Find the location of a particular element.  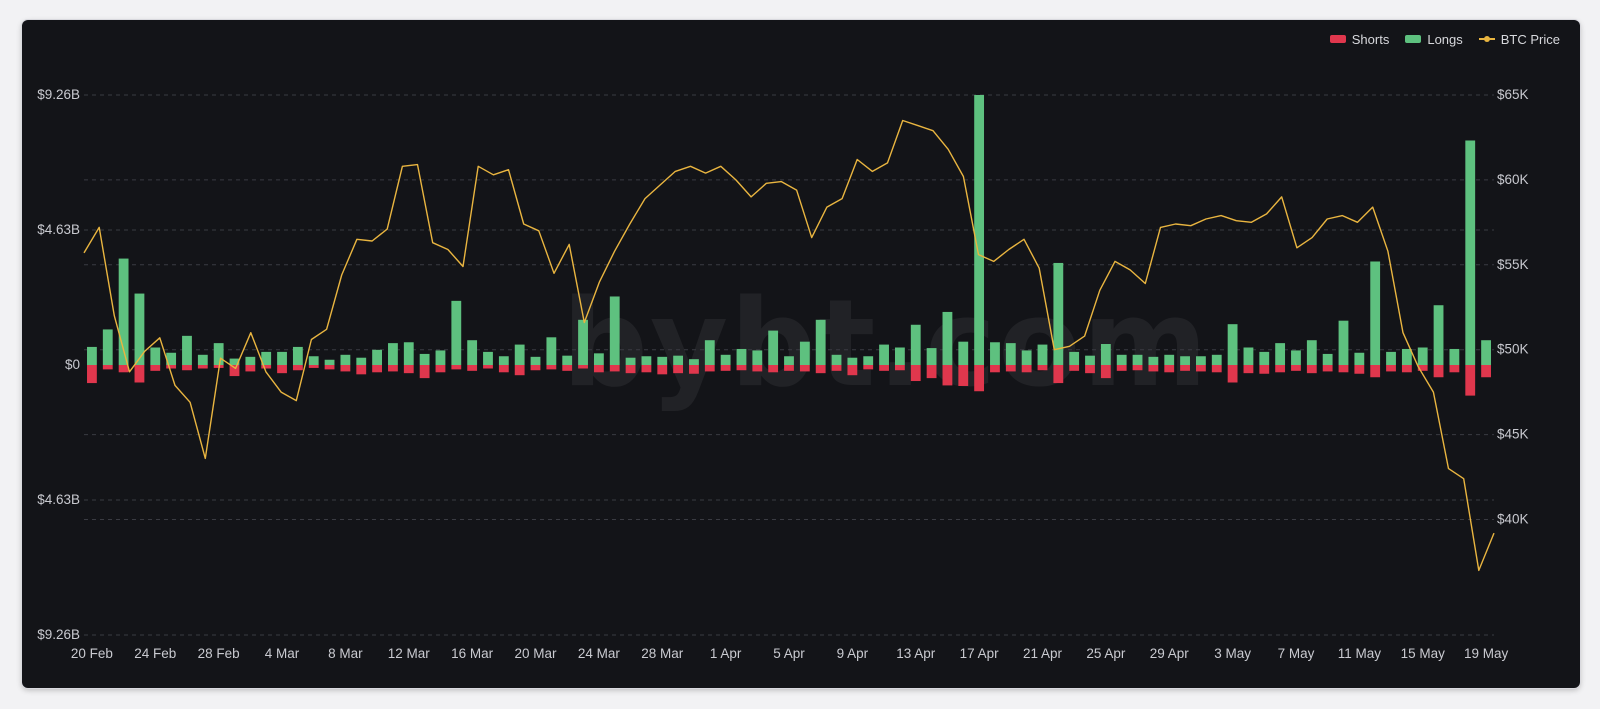

legend-item-longs: Longs is located at coordinates (1434, 39).